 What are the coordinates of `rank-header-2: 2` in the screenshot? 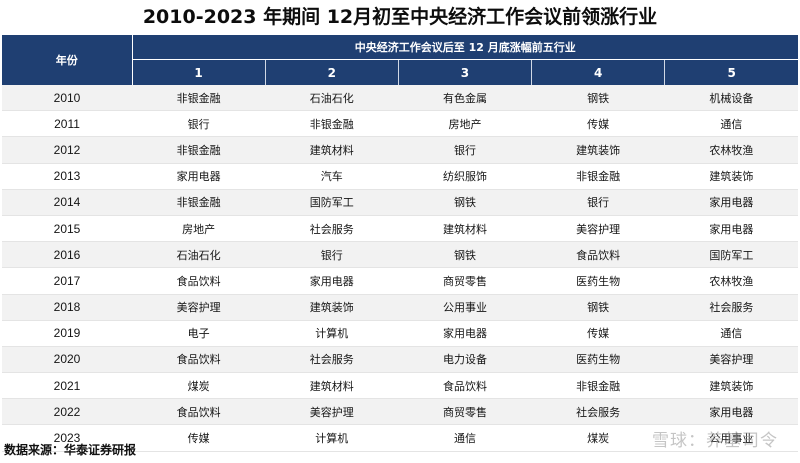 It's located at (331, 72).